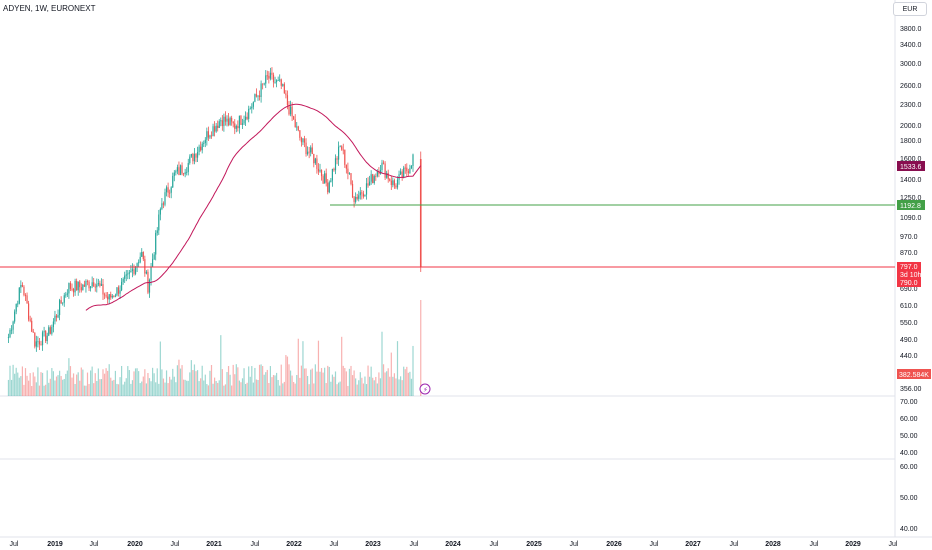 The image size is (932, 550). What do you see at coordinates (909, 356) in the screenshot?
I see `price-tick-label: 440.0` at bounding box center [909, 356].